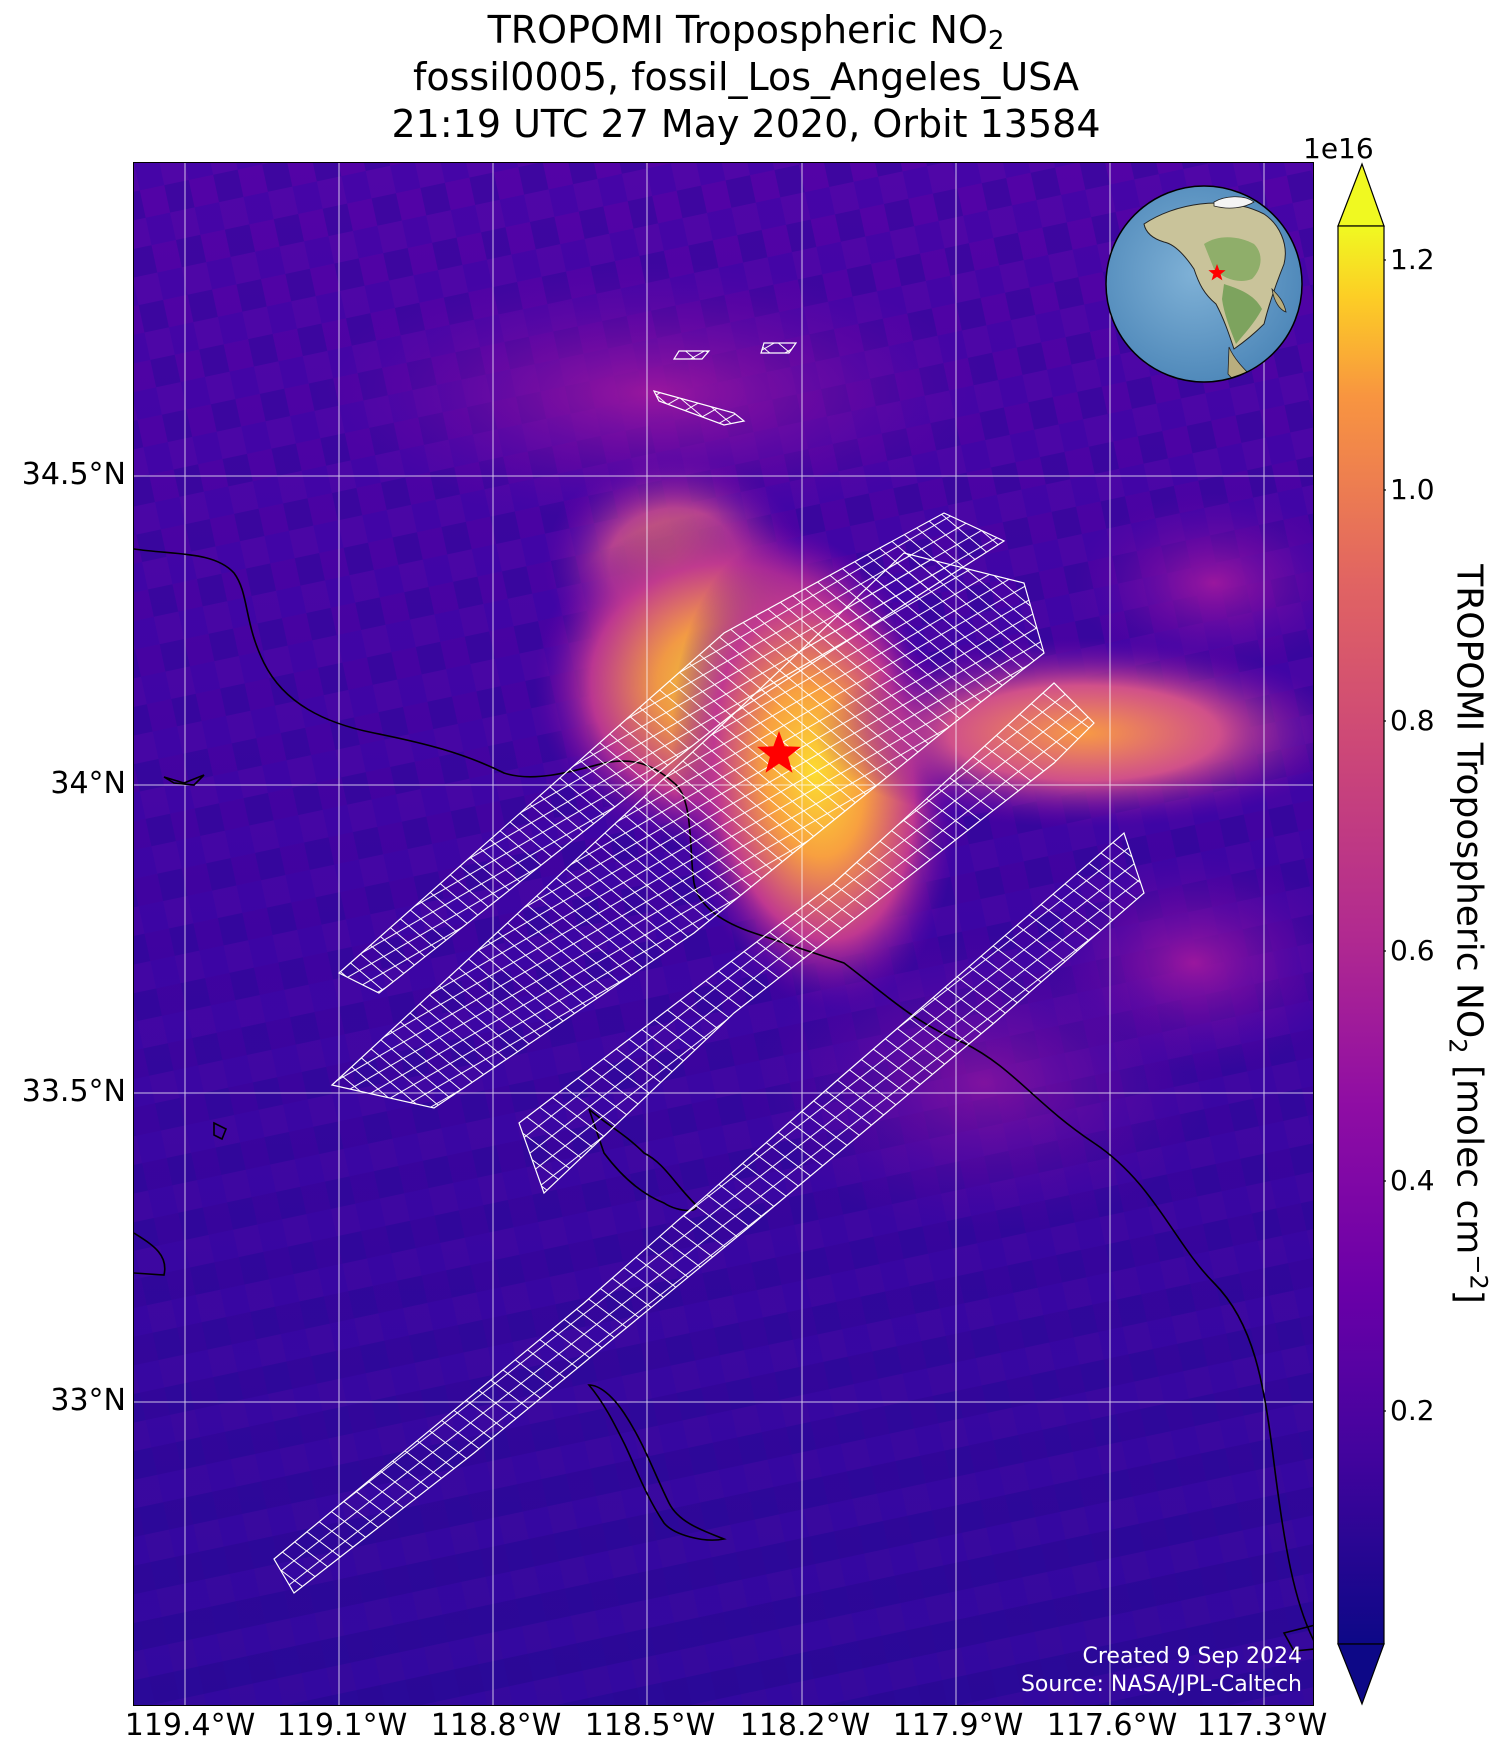 Image resolution: width=1492 pixels, height=1752 pixels. I want to click on colorbar-gradient, so click(1361, 935).